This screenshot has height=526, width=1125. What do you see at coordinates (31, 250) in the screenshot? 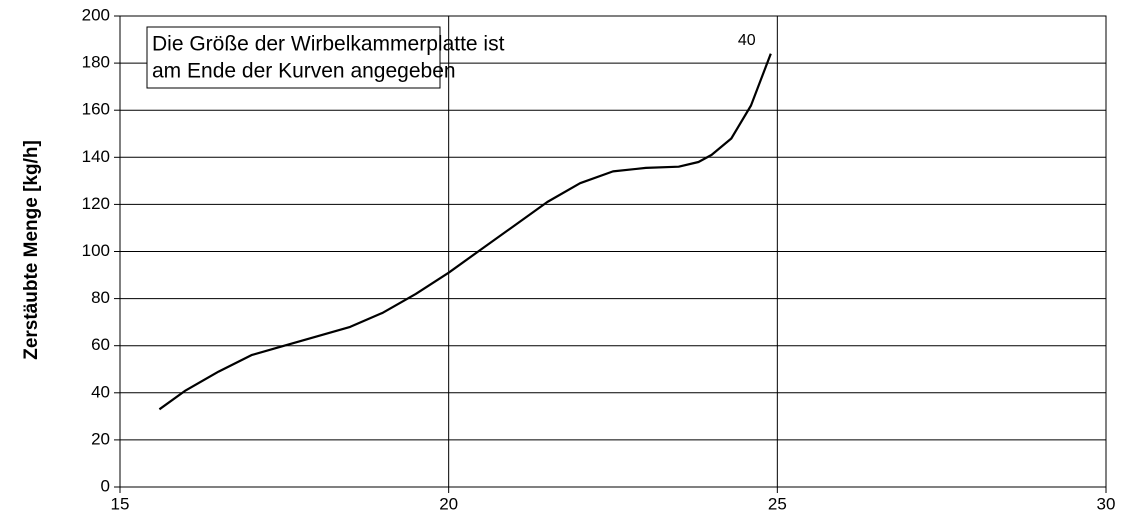
I see `y-axis-label: Zerstäubte Menge [kg/h]` at bounding box center [31, 250].